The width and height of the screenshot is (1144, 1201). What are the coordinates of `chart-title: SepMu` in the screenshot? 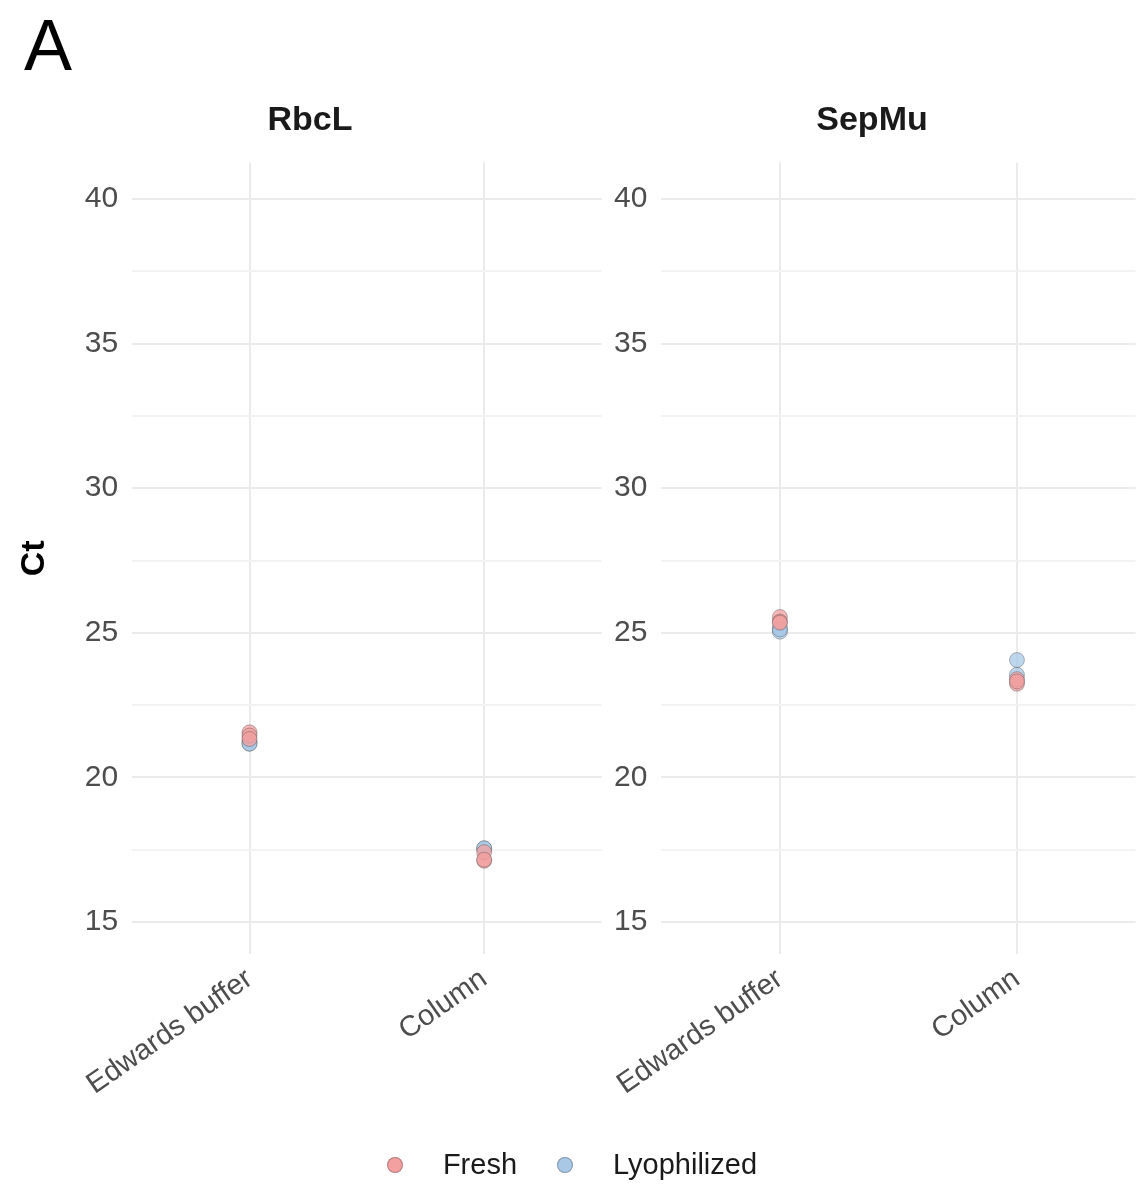 It's located at (872, 117).